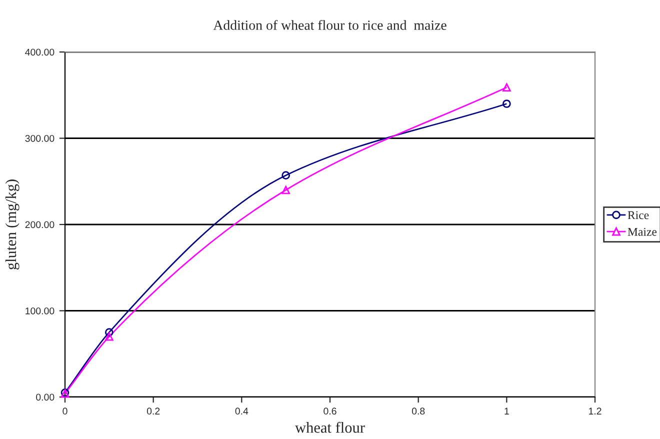 This screenshot has width=660, height=439. What do you see at coordinates (45, 397) in the screenshot?
I see `y-tick-label: 0.00` at bounding box center [45, 397].